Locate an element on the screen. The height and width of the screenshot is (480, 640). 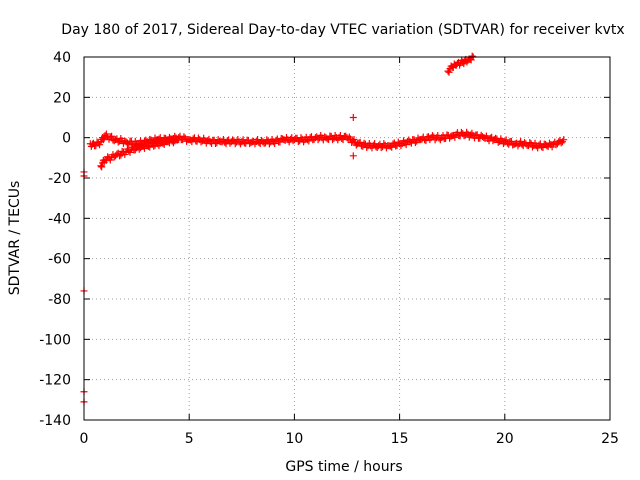
y-tick-label: -60 is located at coordinates (59, 260).